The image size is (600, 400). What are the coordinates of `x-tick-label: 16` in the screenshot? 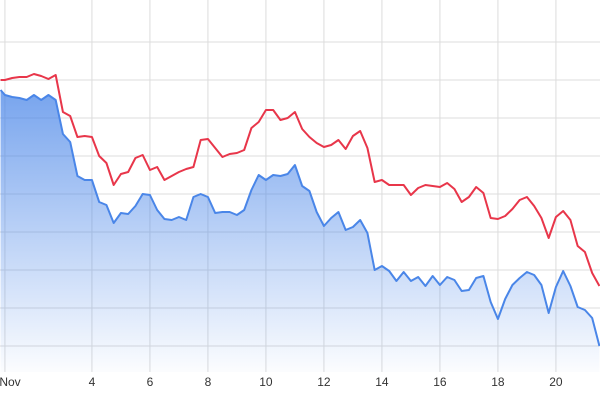 It's located at (440, 382).